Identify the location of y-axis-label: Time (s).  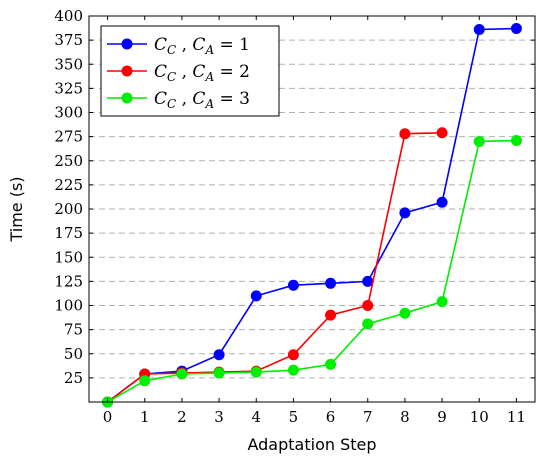
(16, 209).